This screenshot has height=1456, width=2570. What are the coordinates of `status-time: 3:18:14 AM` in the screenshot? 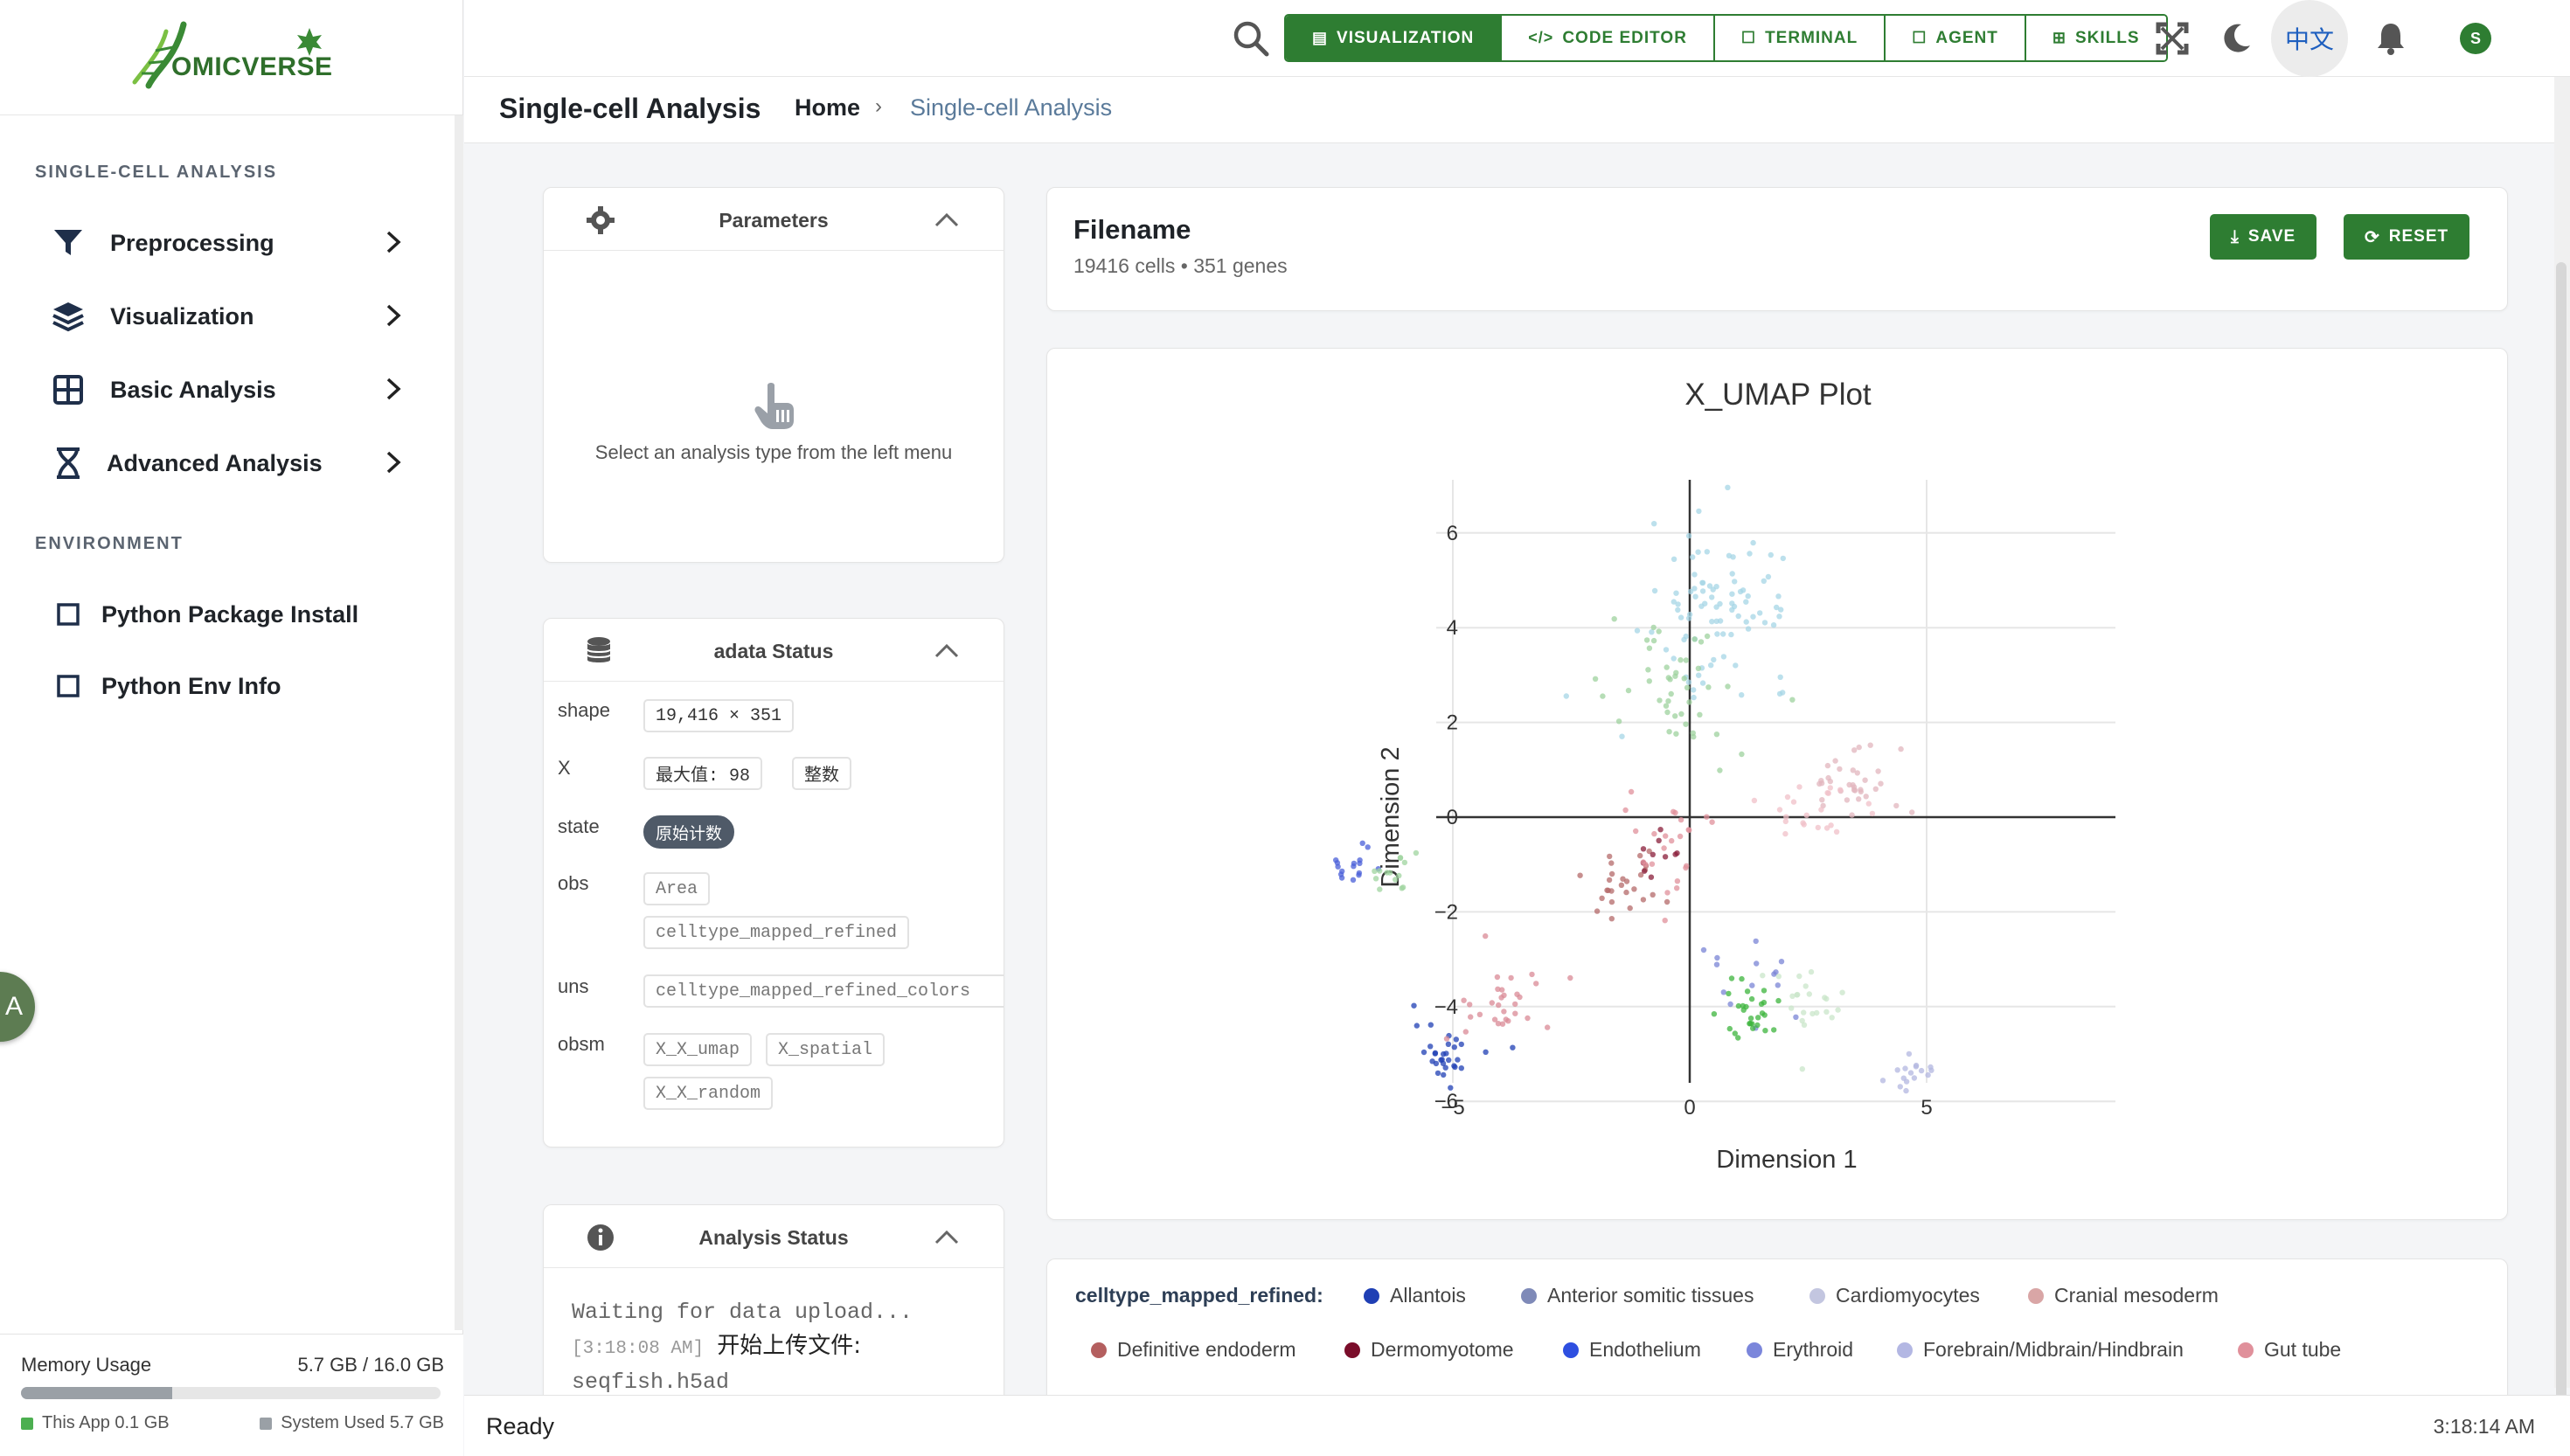 It's located at (2484, 1426).